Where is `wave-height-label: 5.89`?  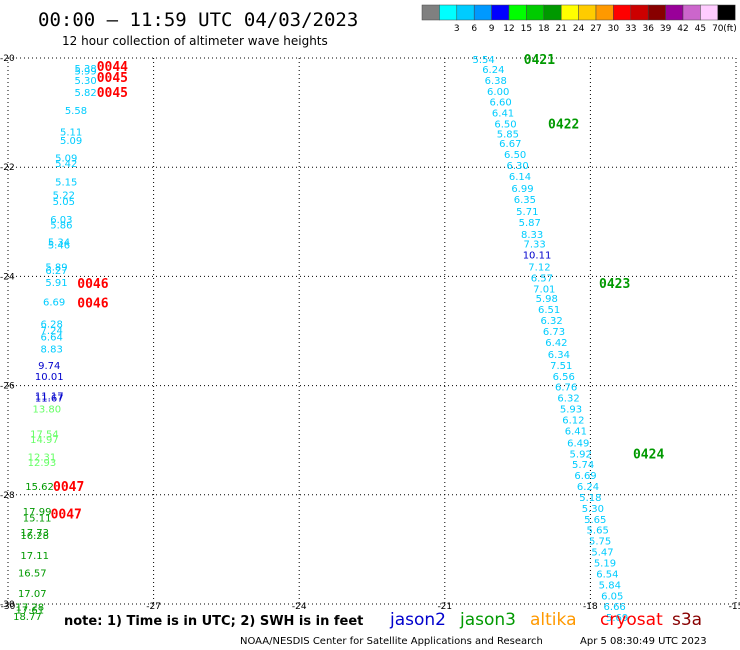 wave-height-label: 5.89 is located at coordinates (56, 268).